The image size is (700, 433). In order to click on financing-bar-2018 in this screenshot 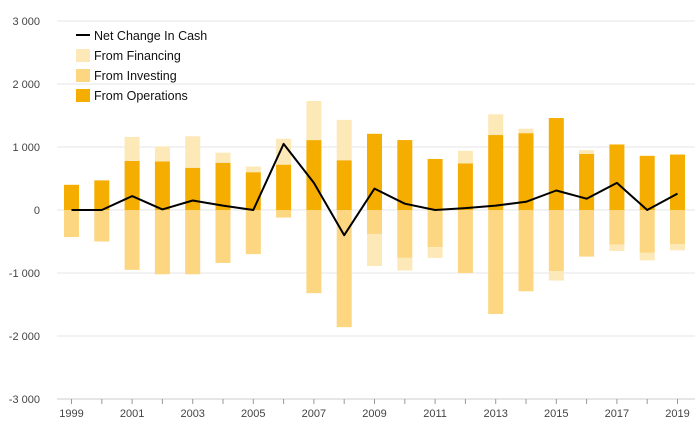, I will do `click(647, 256)`.